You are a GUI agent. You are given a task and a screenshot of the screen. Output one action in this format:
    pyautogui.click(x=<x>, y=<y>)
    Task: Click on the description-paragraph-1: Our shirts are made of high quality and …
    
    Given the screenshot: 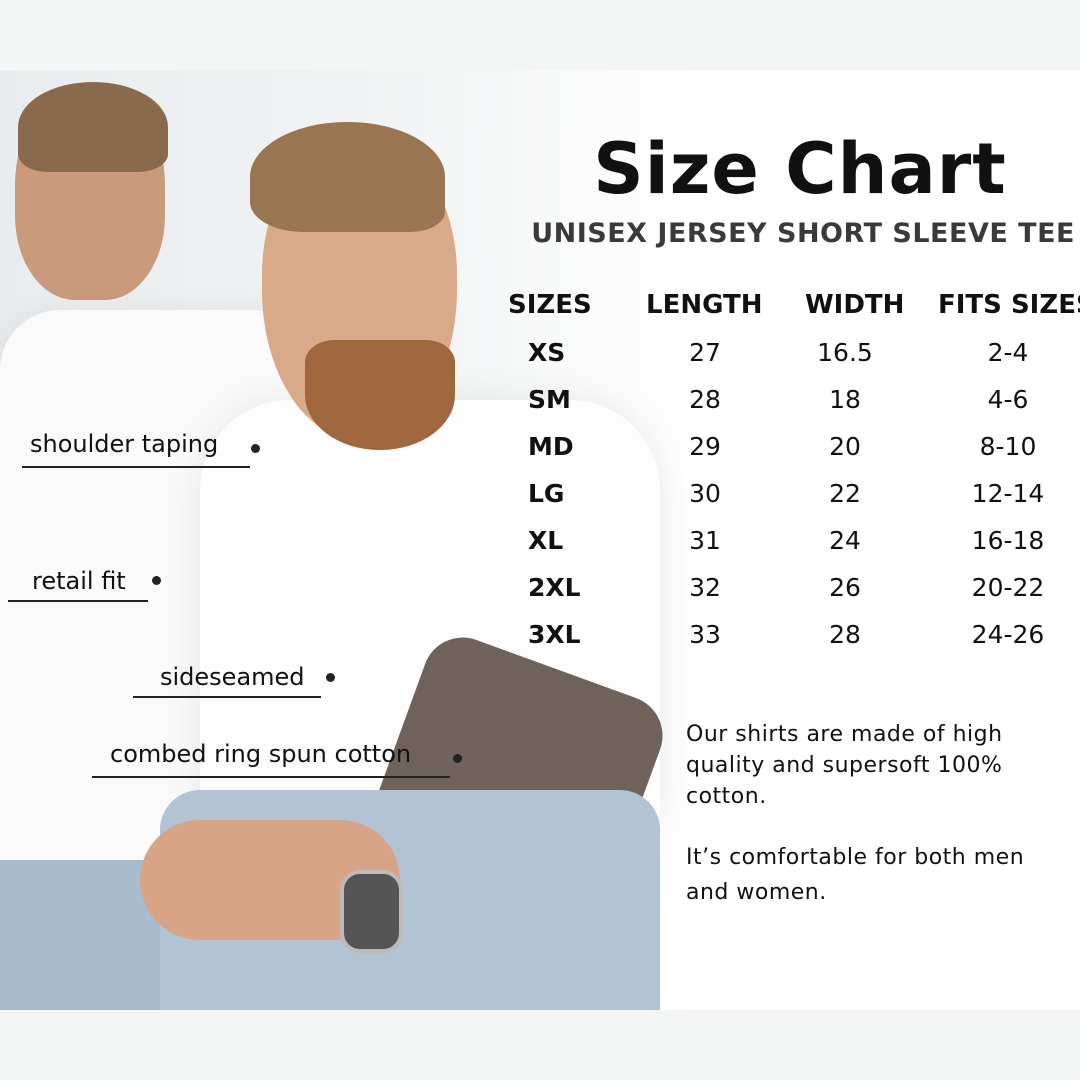 What is the action you would take?
    pyautogui.click(x=844, y=765)
    